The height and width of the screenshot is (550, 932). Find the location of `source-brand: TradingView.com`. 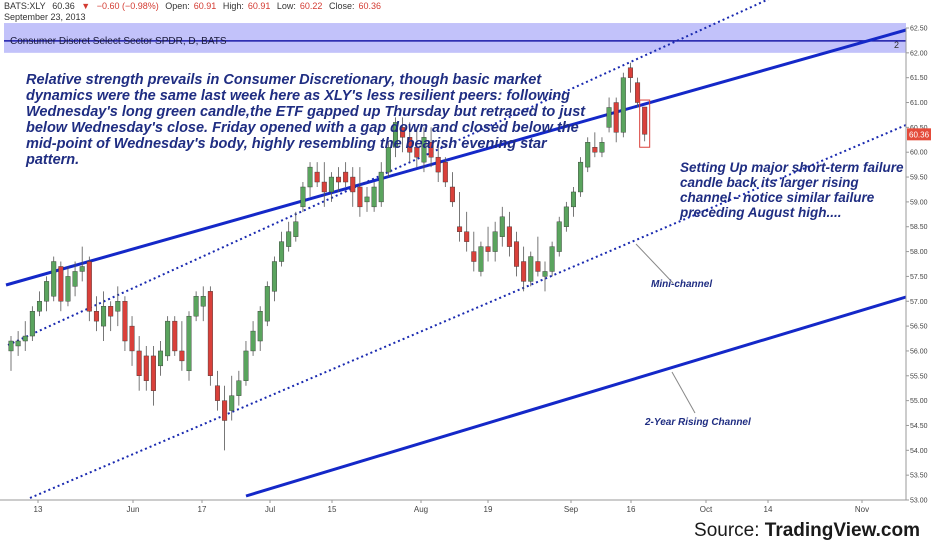

source-brand: TradingView.com is located at coordinates (842, 530).